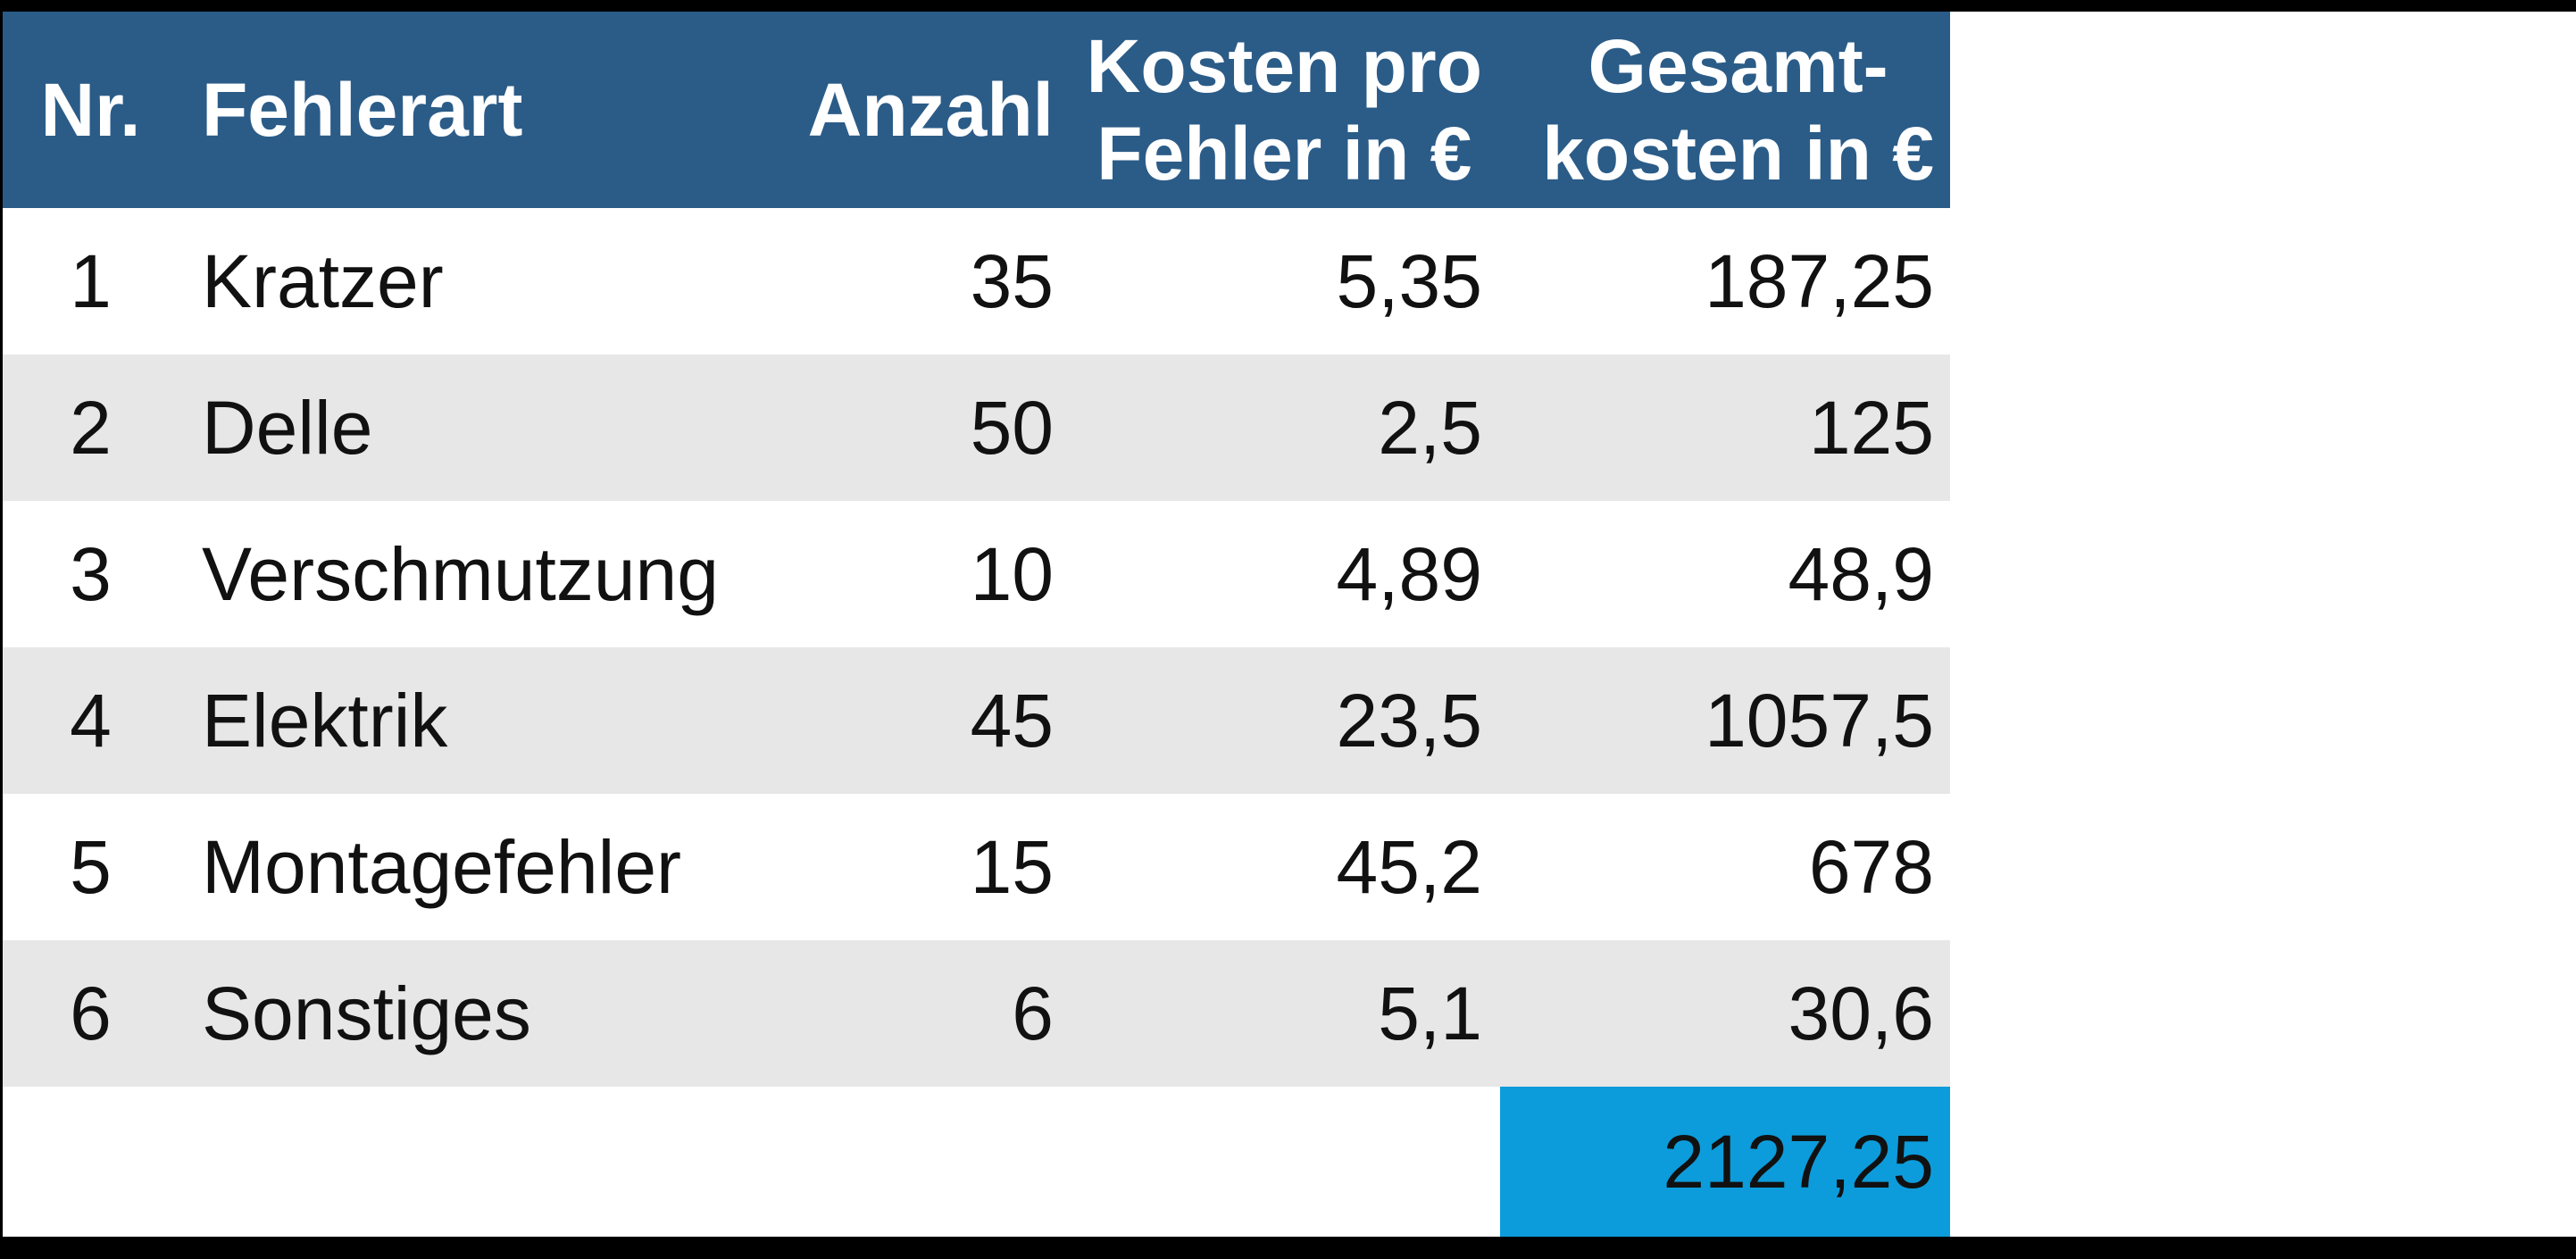 This screenshot has width=2576, height=1259. What do you see at coordinates (460, 574) in the screenshot?
I see `cell-fehlerart: Verschmutzung` at bounding box center [460, 574].